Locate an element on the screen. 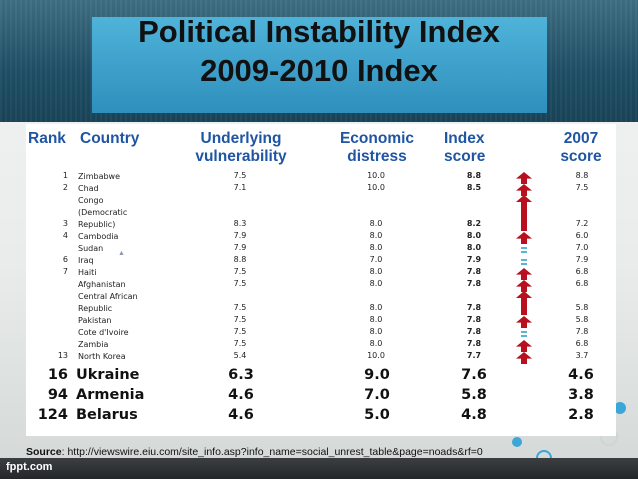 The width and height of the screenshot is (638, 479). header-index: Index score is located at coordinates (465, 147).